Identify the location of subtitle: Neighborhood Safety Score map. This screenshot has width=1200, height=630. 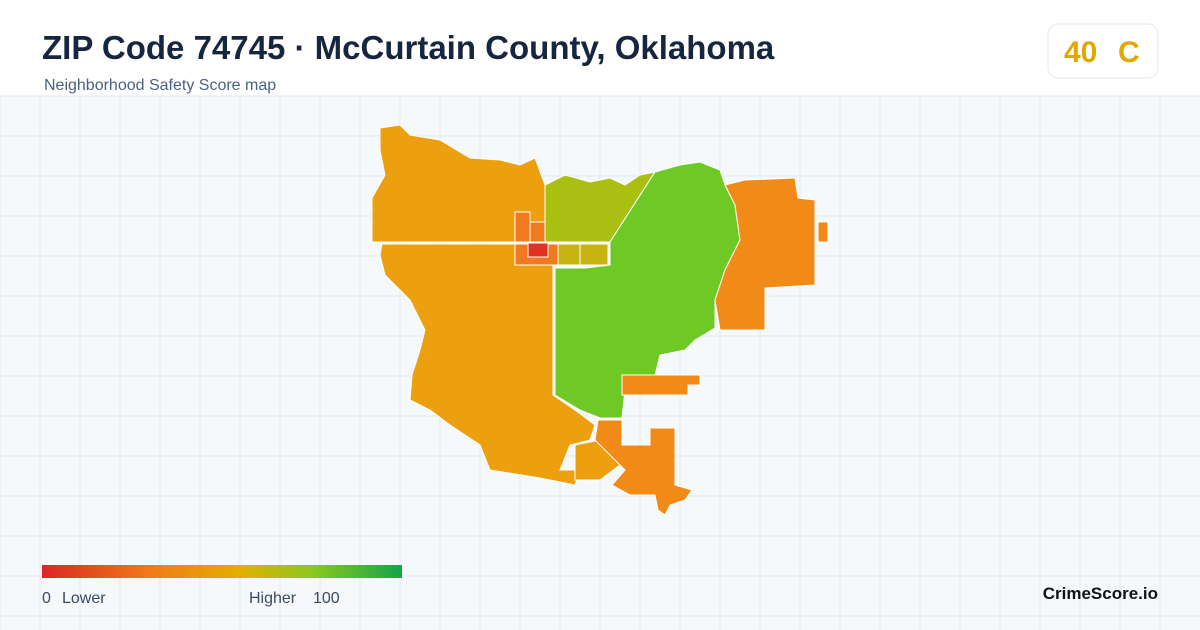
(160, 85).